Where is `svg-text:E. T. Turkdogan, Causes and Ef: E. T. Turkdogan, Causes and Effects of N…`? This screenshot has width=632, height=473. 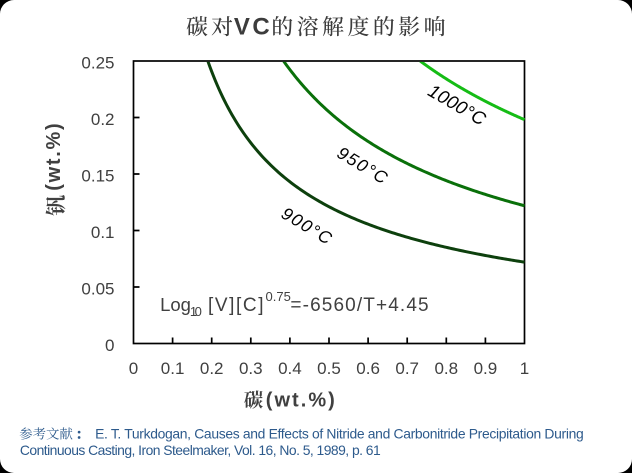
svg-text:E. T. Turkdogan, Causes and Ef: E. T. Turkdogan, Causes and Effects of N… is located at coordinates (339, 434).